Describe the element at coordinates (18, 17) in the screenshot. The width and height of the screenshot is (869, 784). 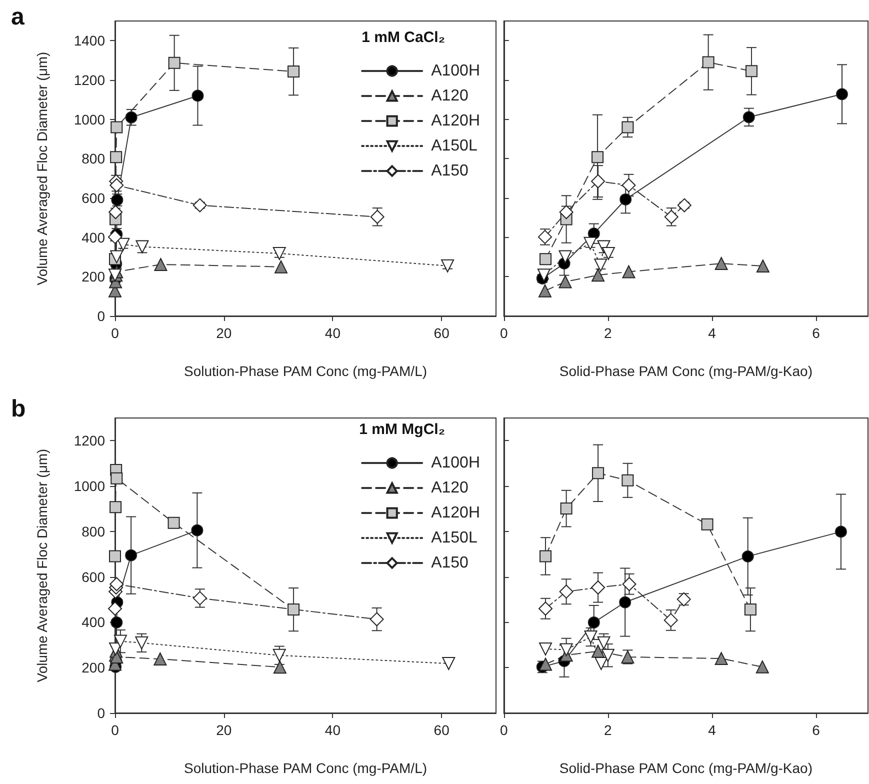
I see `chart-title: a` at that location.